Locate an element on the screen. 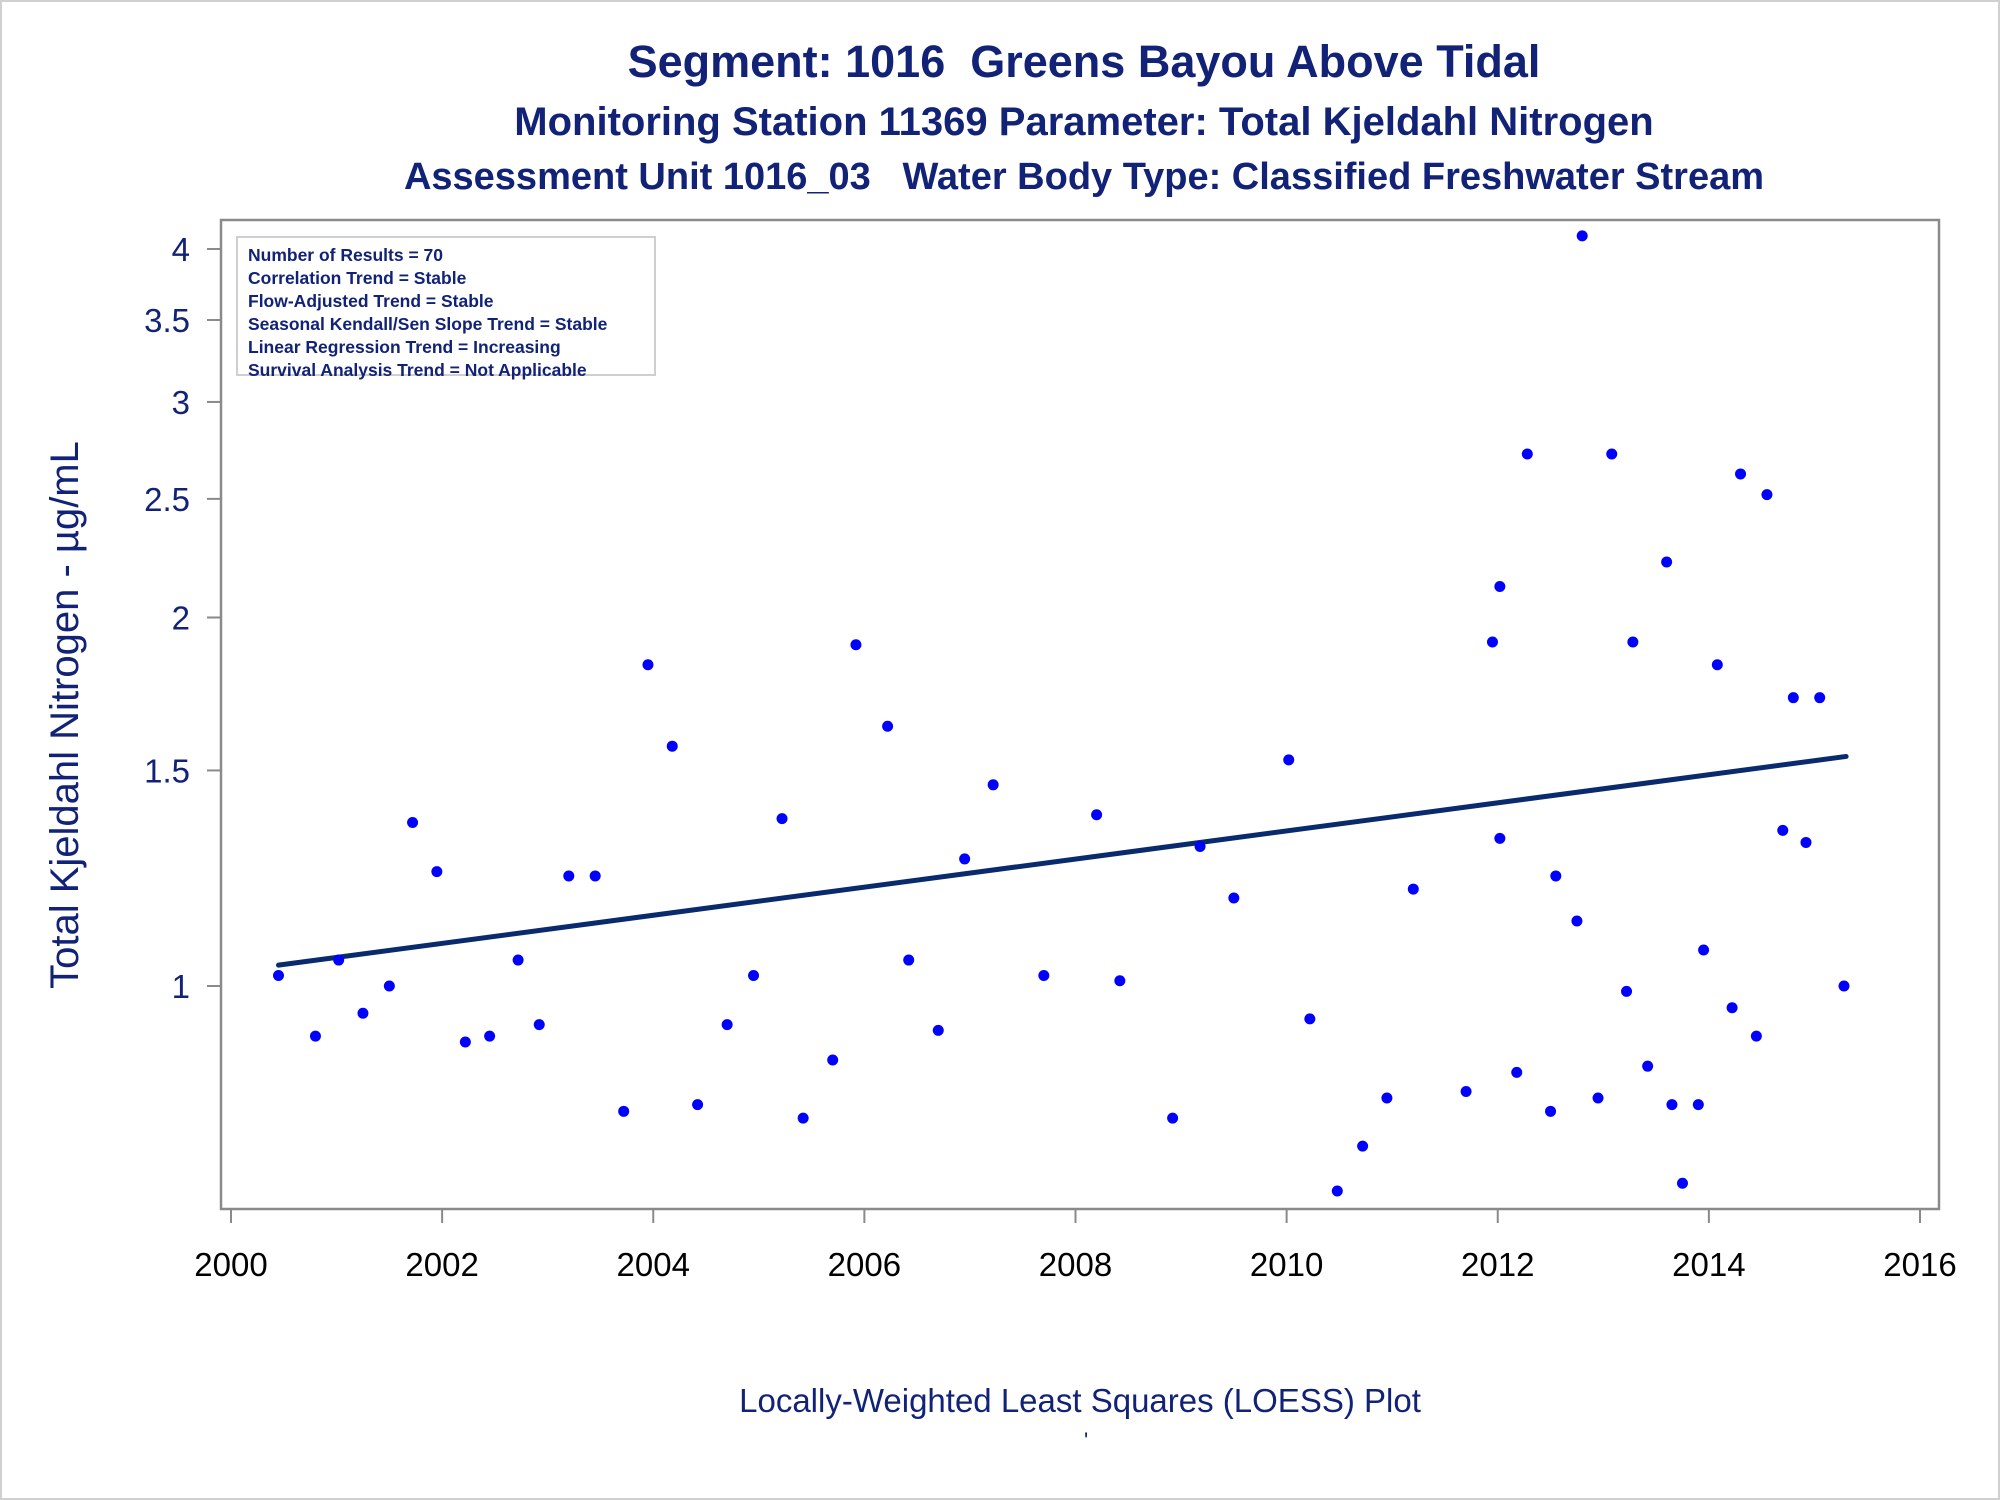 This screenshot has height=1500, width=2000. legend-line-linear-regression: Linear Regression Trend = Increasing is located at coordinates (404, 347).